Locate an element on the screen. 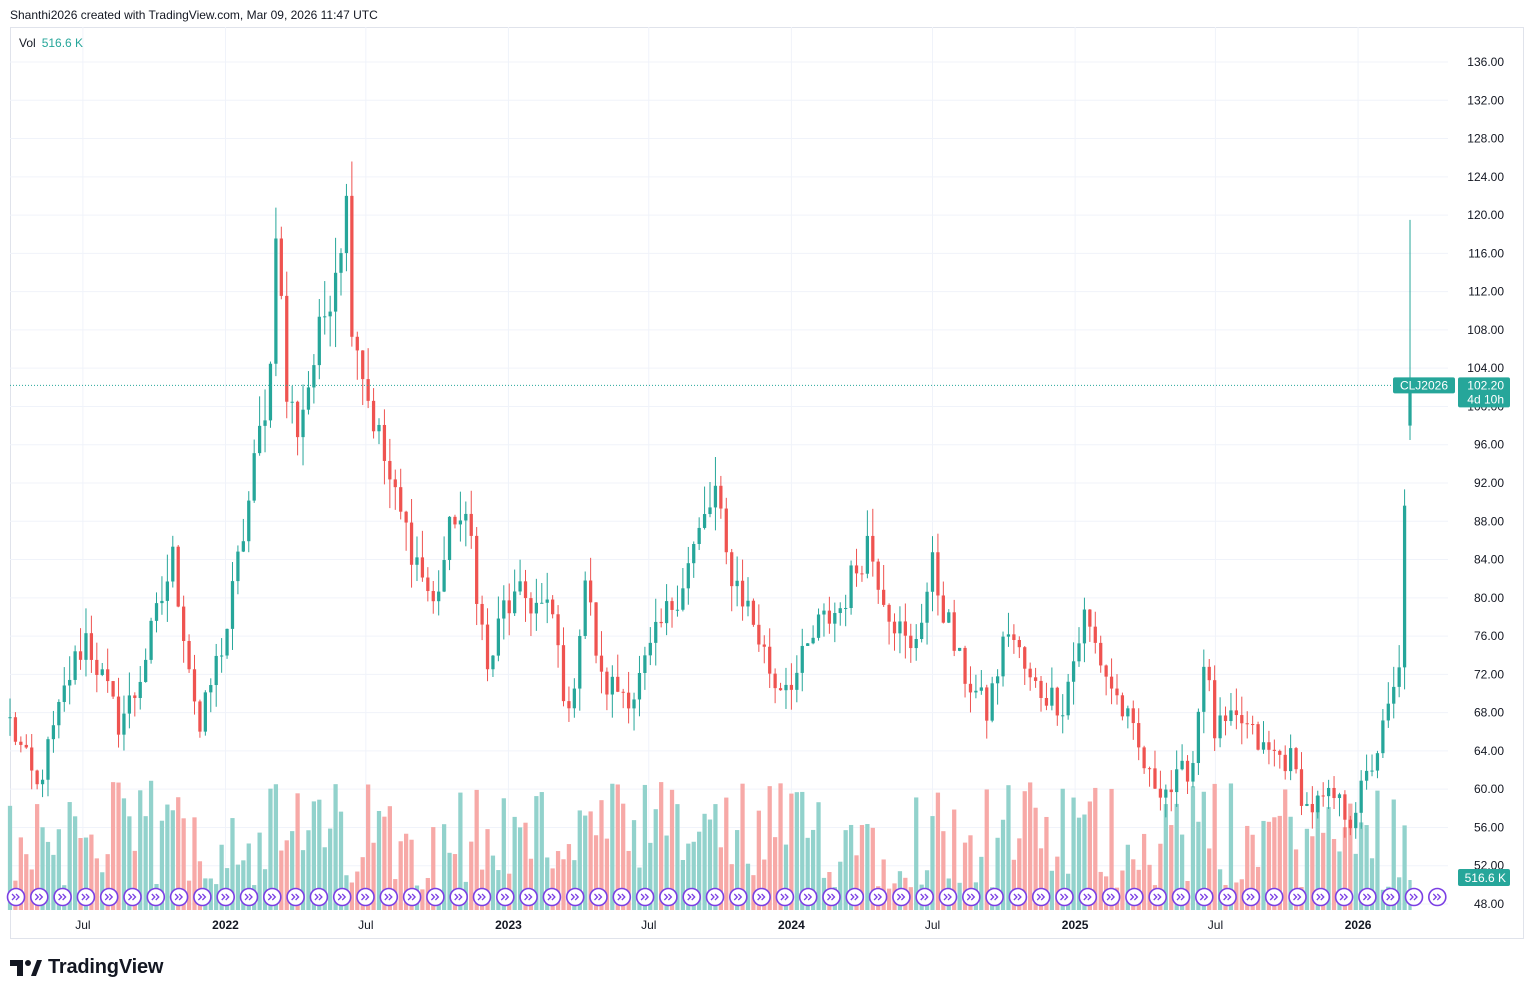 The image size is (1534, 998). price-tick-label: 76.00 is located at coordinates (1489, 636).